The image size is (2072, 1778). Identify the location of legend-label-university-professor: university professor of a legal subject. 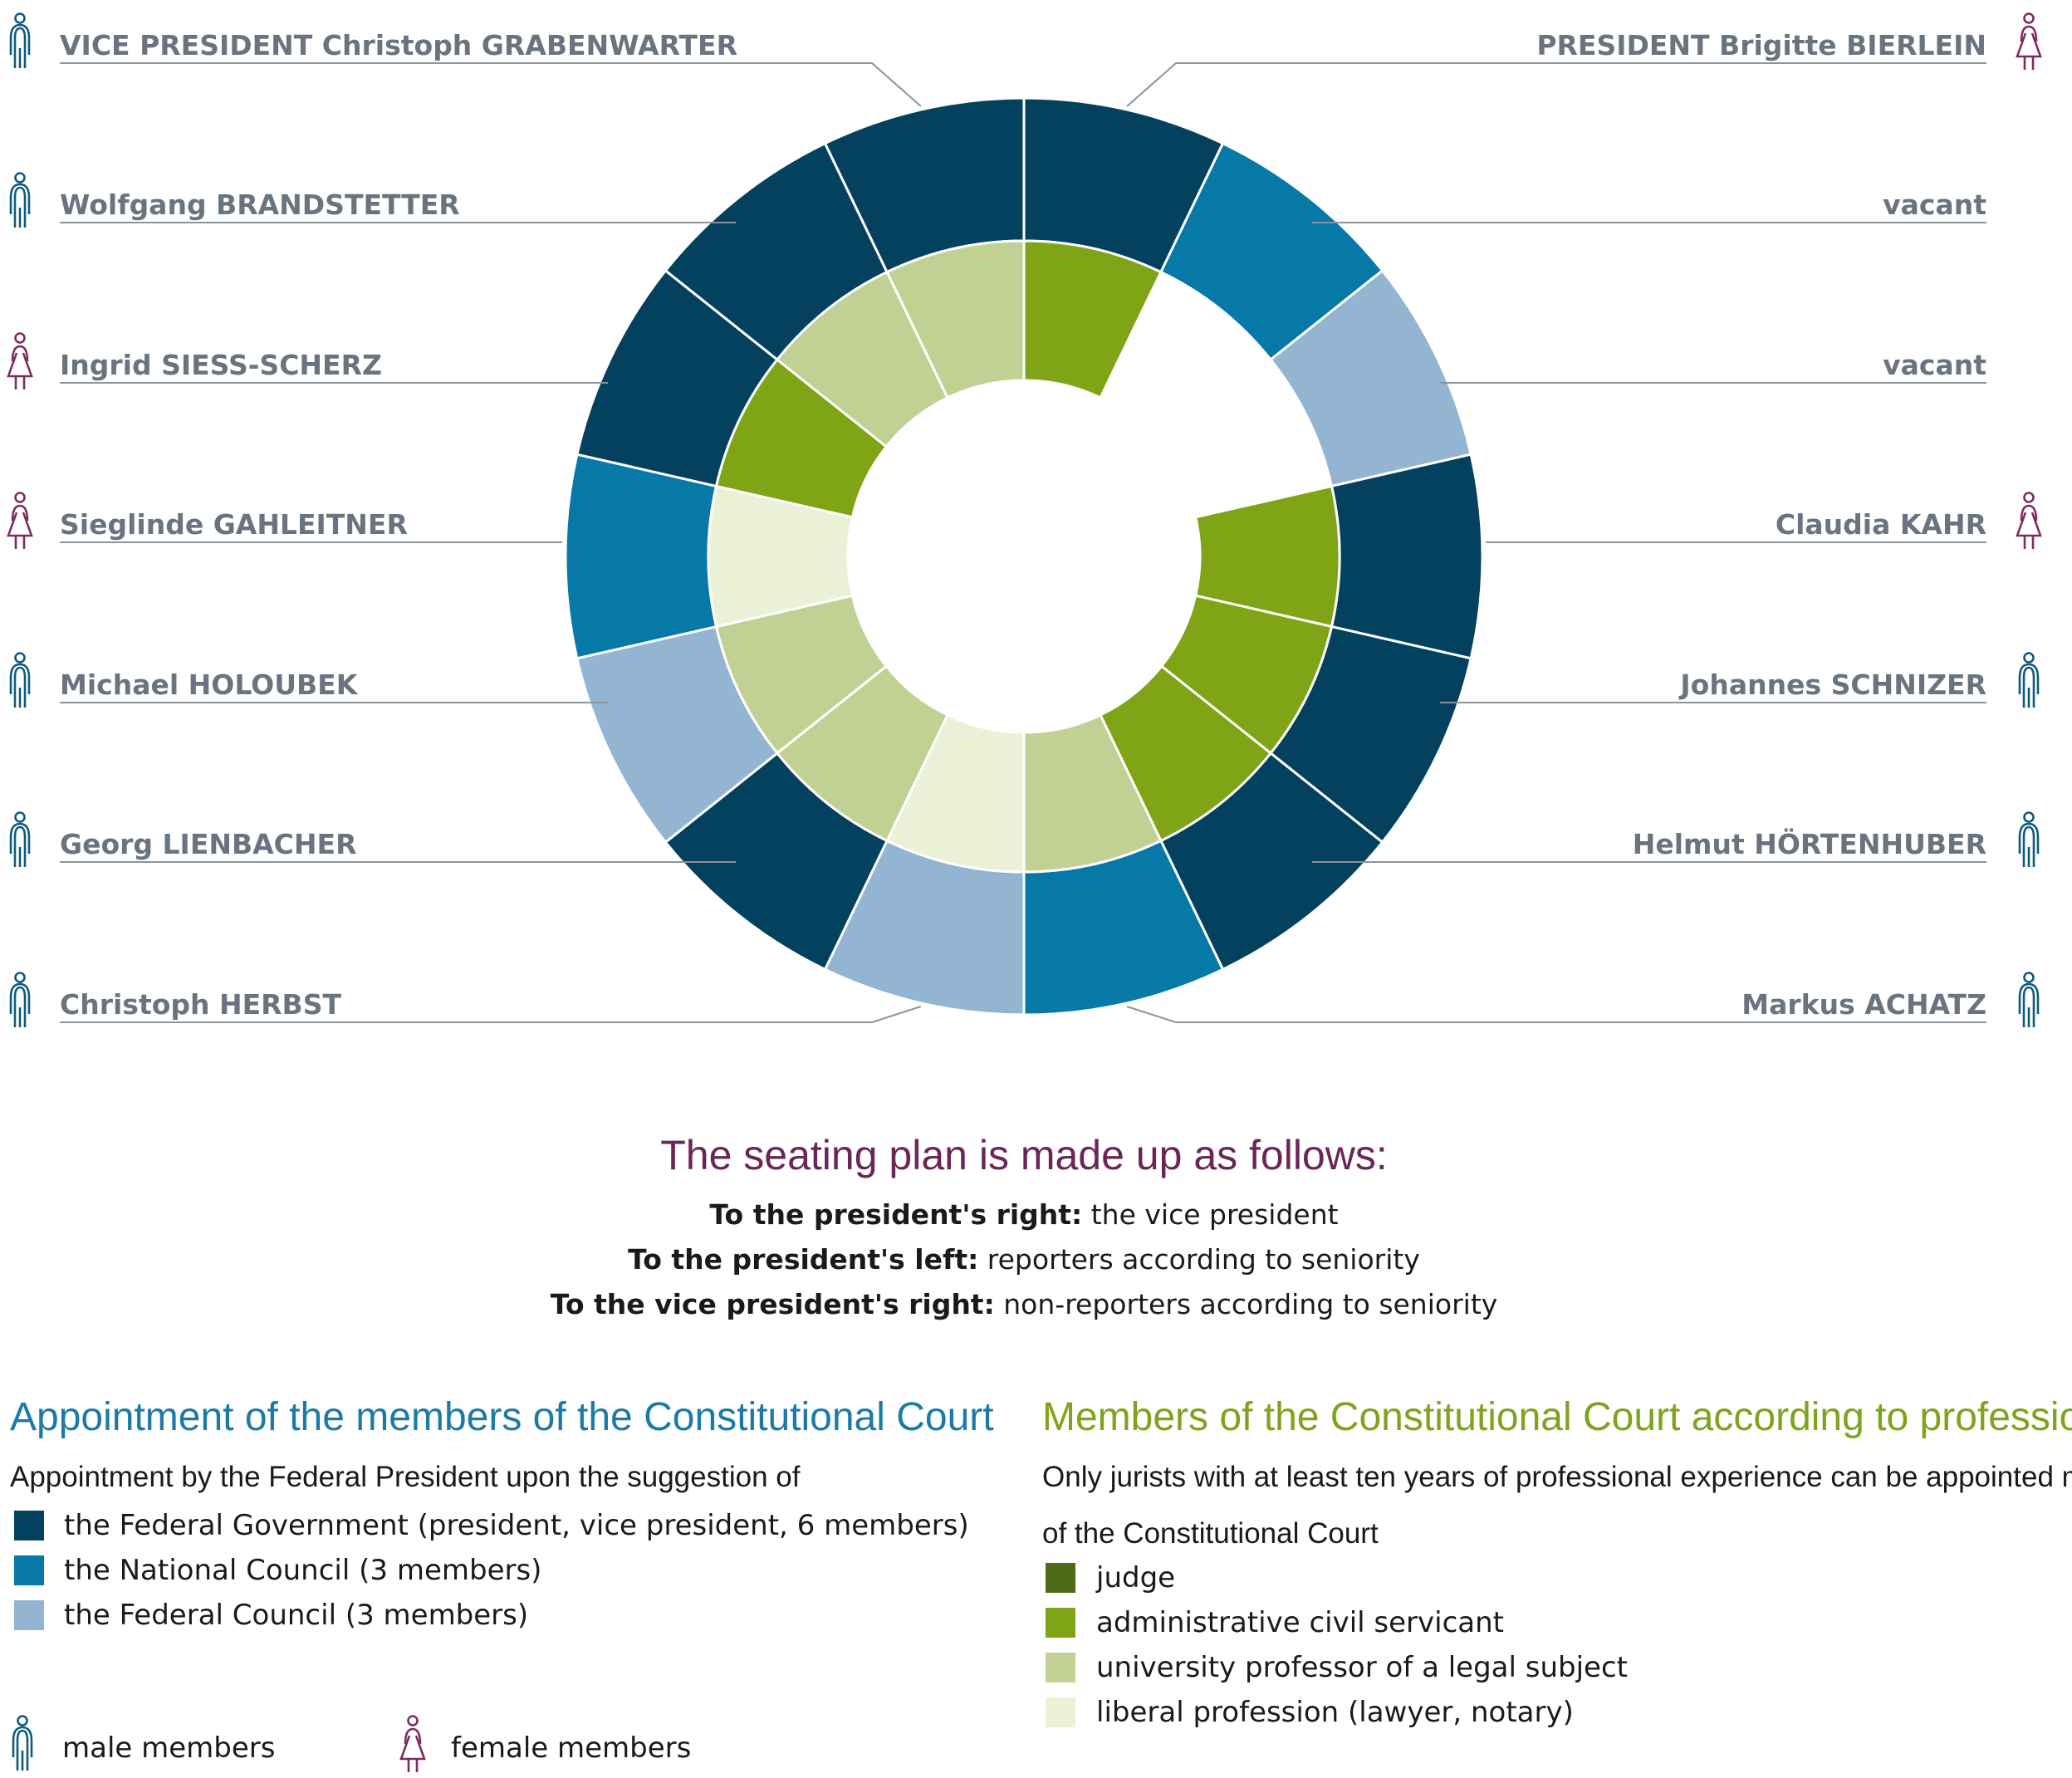
(1362, 1667).